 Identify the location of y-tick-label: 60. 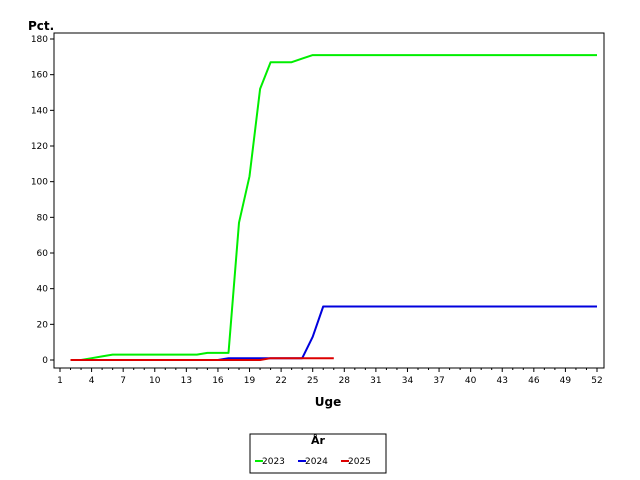
(43, 254).